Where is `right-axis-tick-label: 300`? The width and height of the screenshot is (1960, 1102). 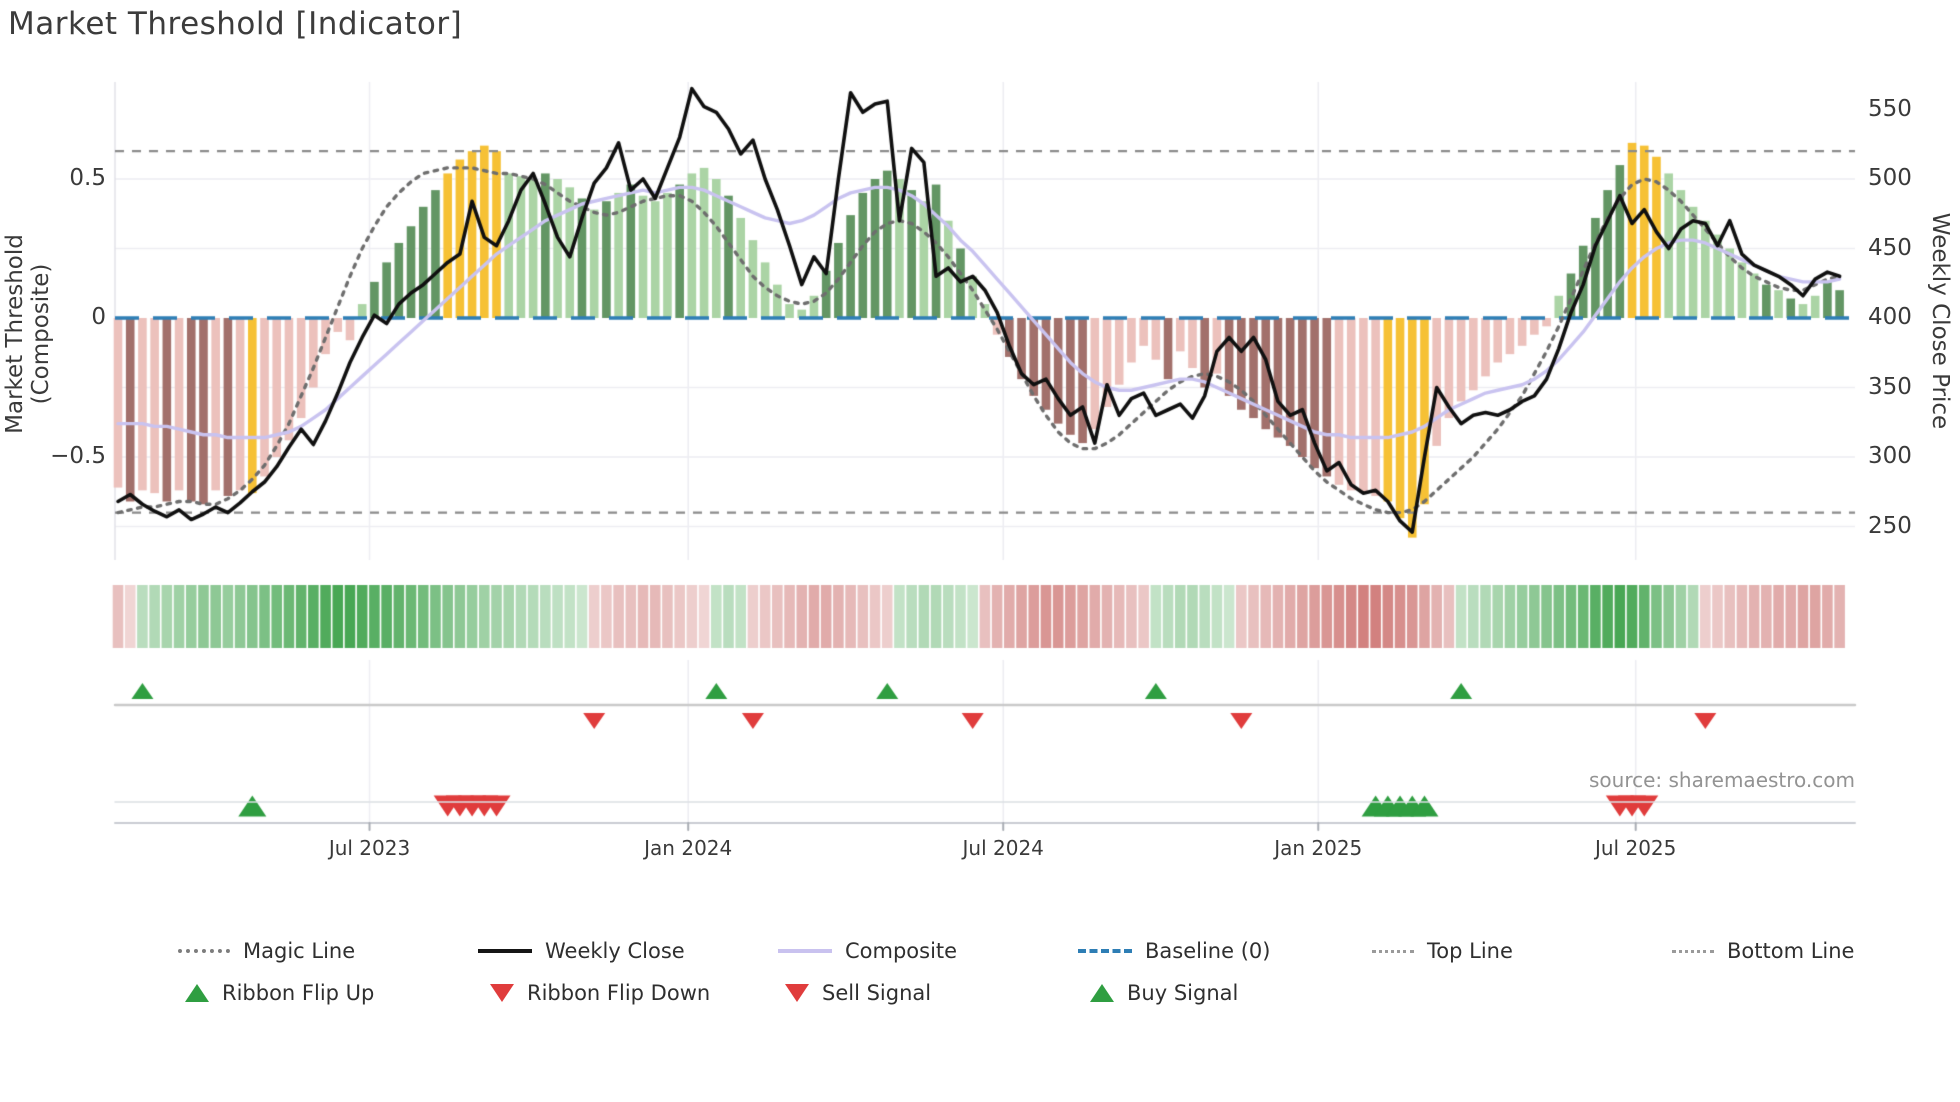
right-axis-tick-label: 300 is located at coordinates (1890, 456).